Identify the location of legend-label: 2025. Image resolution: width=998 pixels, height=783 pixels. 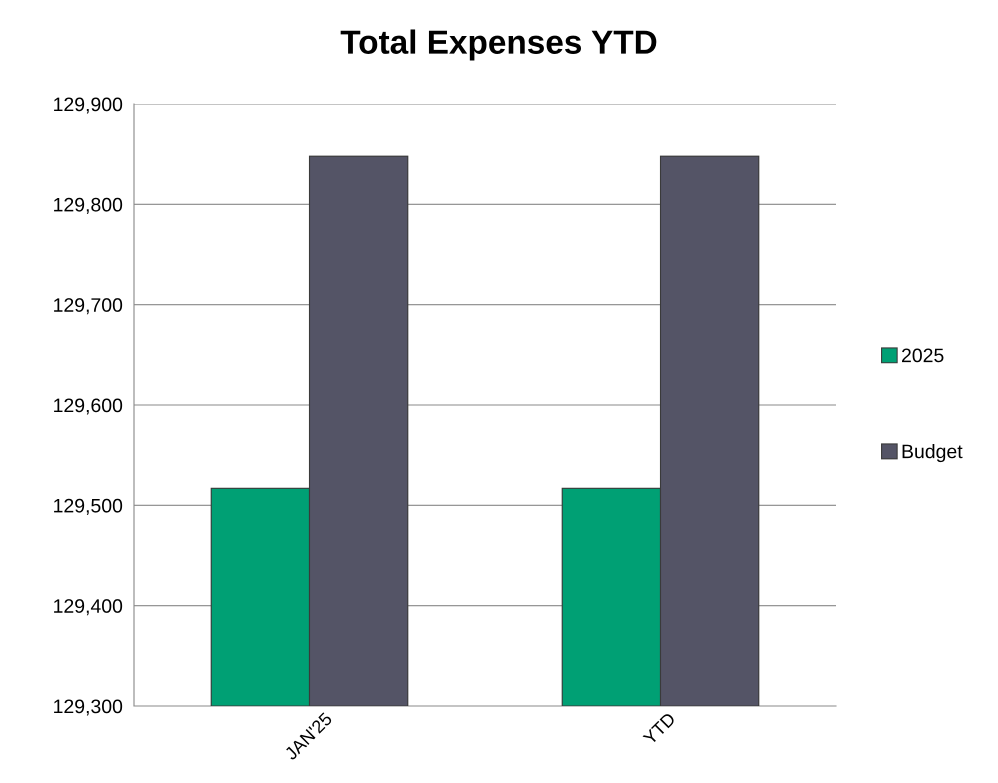
(923, 355).